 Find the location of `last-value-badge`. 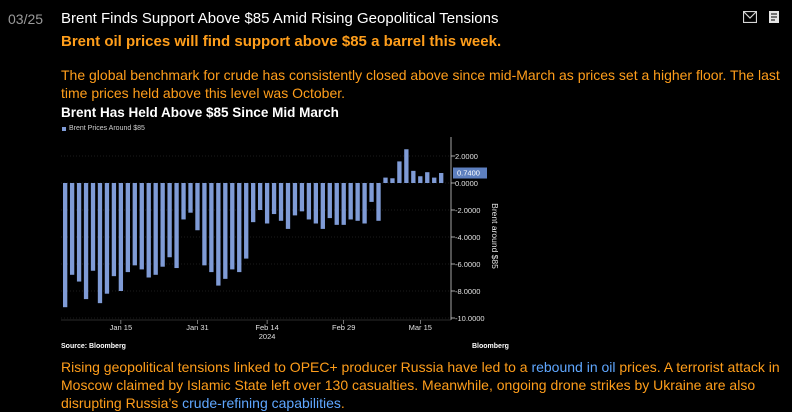

last-value-badge is located at coordinates (470, 173).